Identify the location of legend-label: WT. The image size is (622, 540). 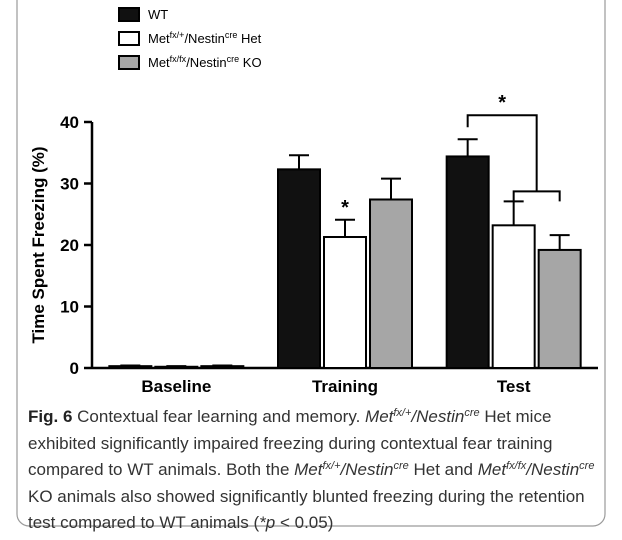
(158, 14).